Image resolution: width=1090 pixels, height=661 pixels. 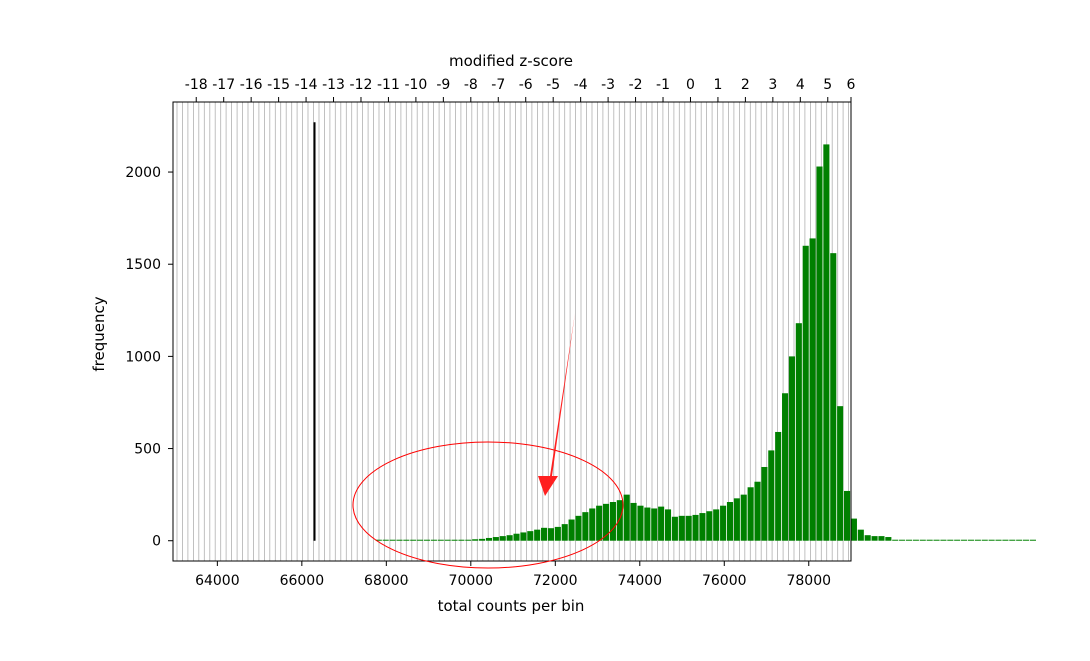 What do you see at coordinates (278, 85) in the screenshot?
I see `top-tick-label: -15` at bounding box center [278, 85].